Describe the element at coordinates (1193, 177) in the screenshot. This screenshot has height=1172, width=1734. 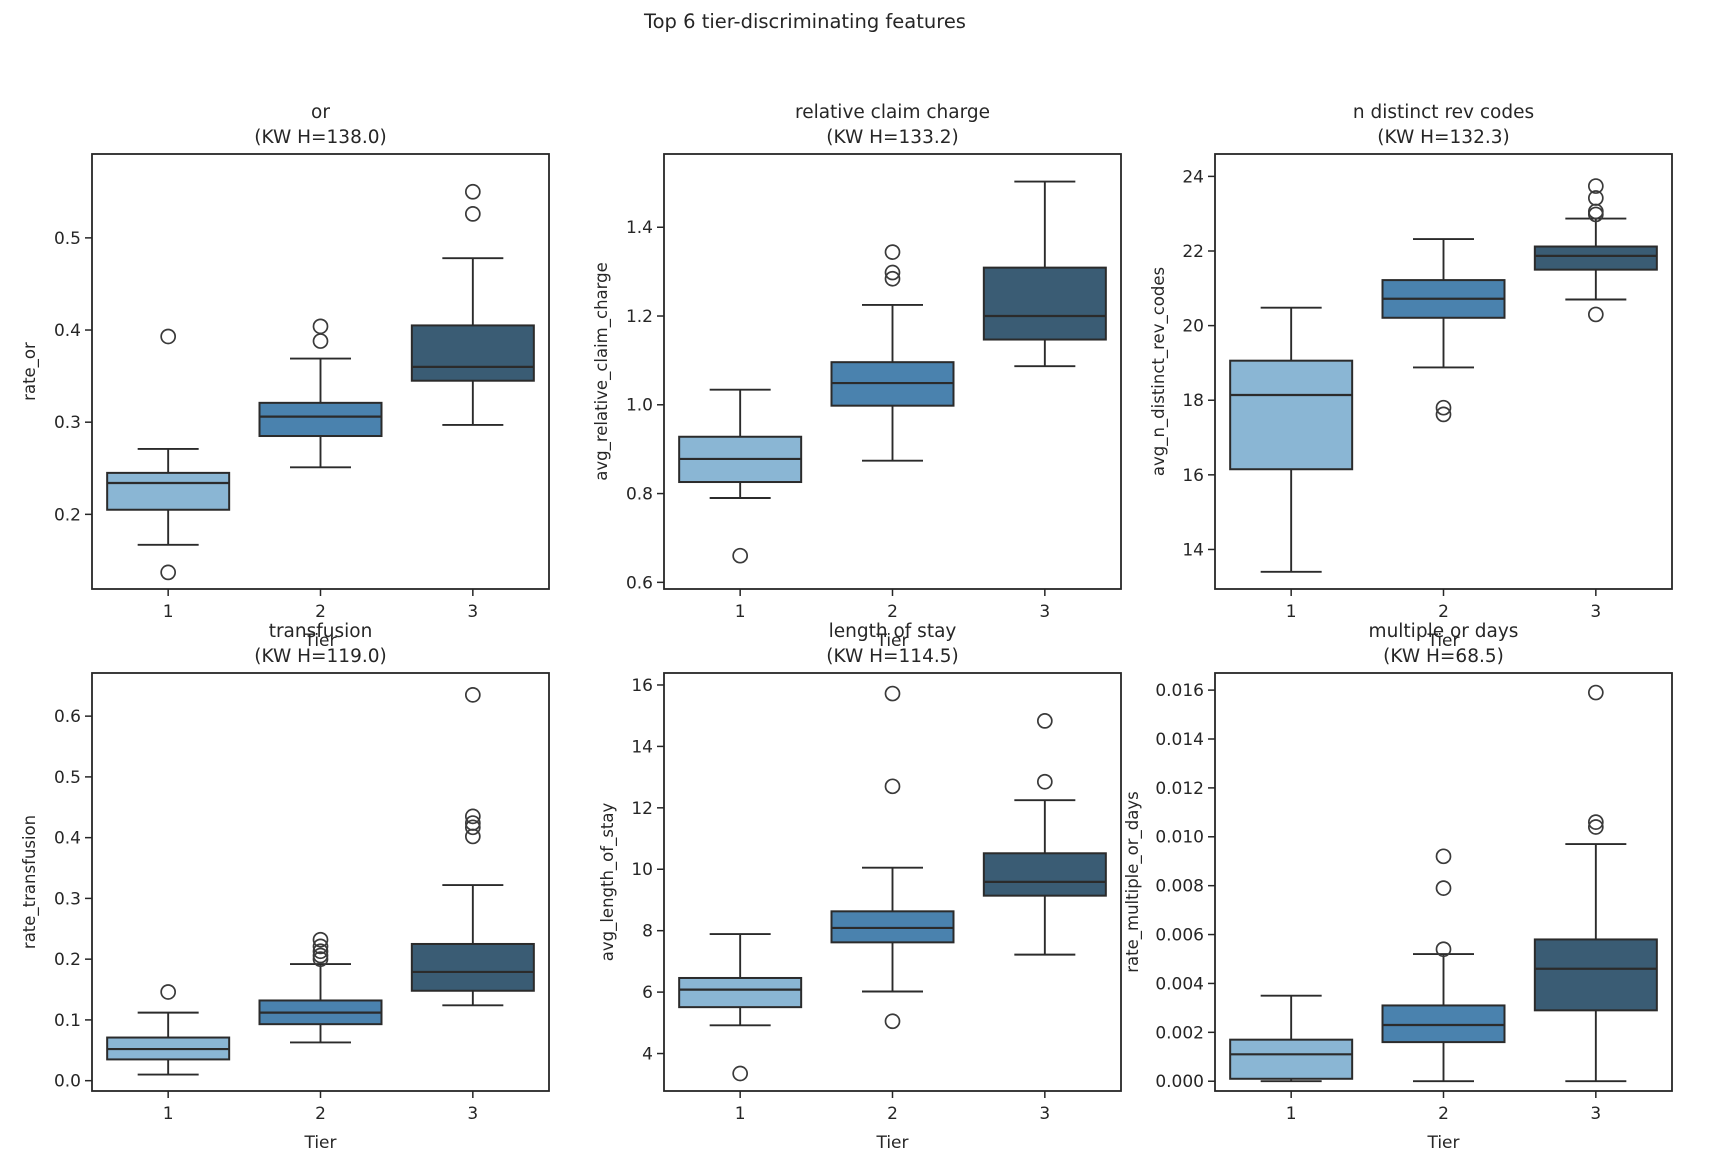
I see `y-tick-label: 24` at that location.